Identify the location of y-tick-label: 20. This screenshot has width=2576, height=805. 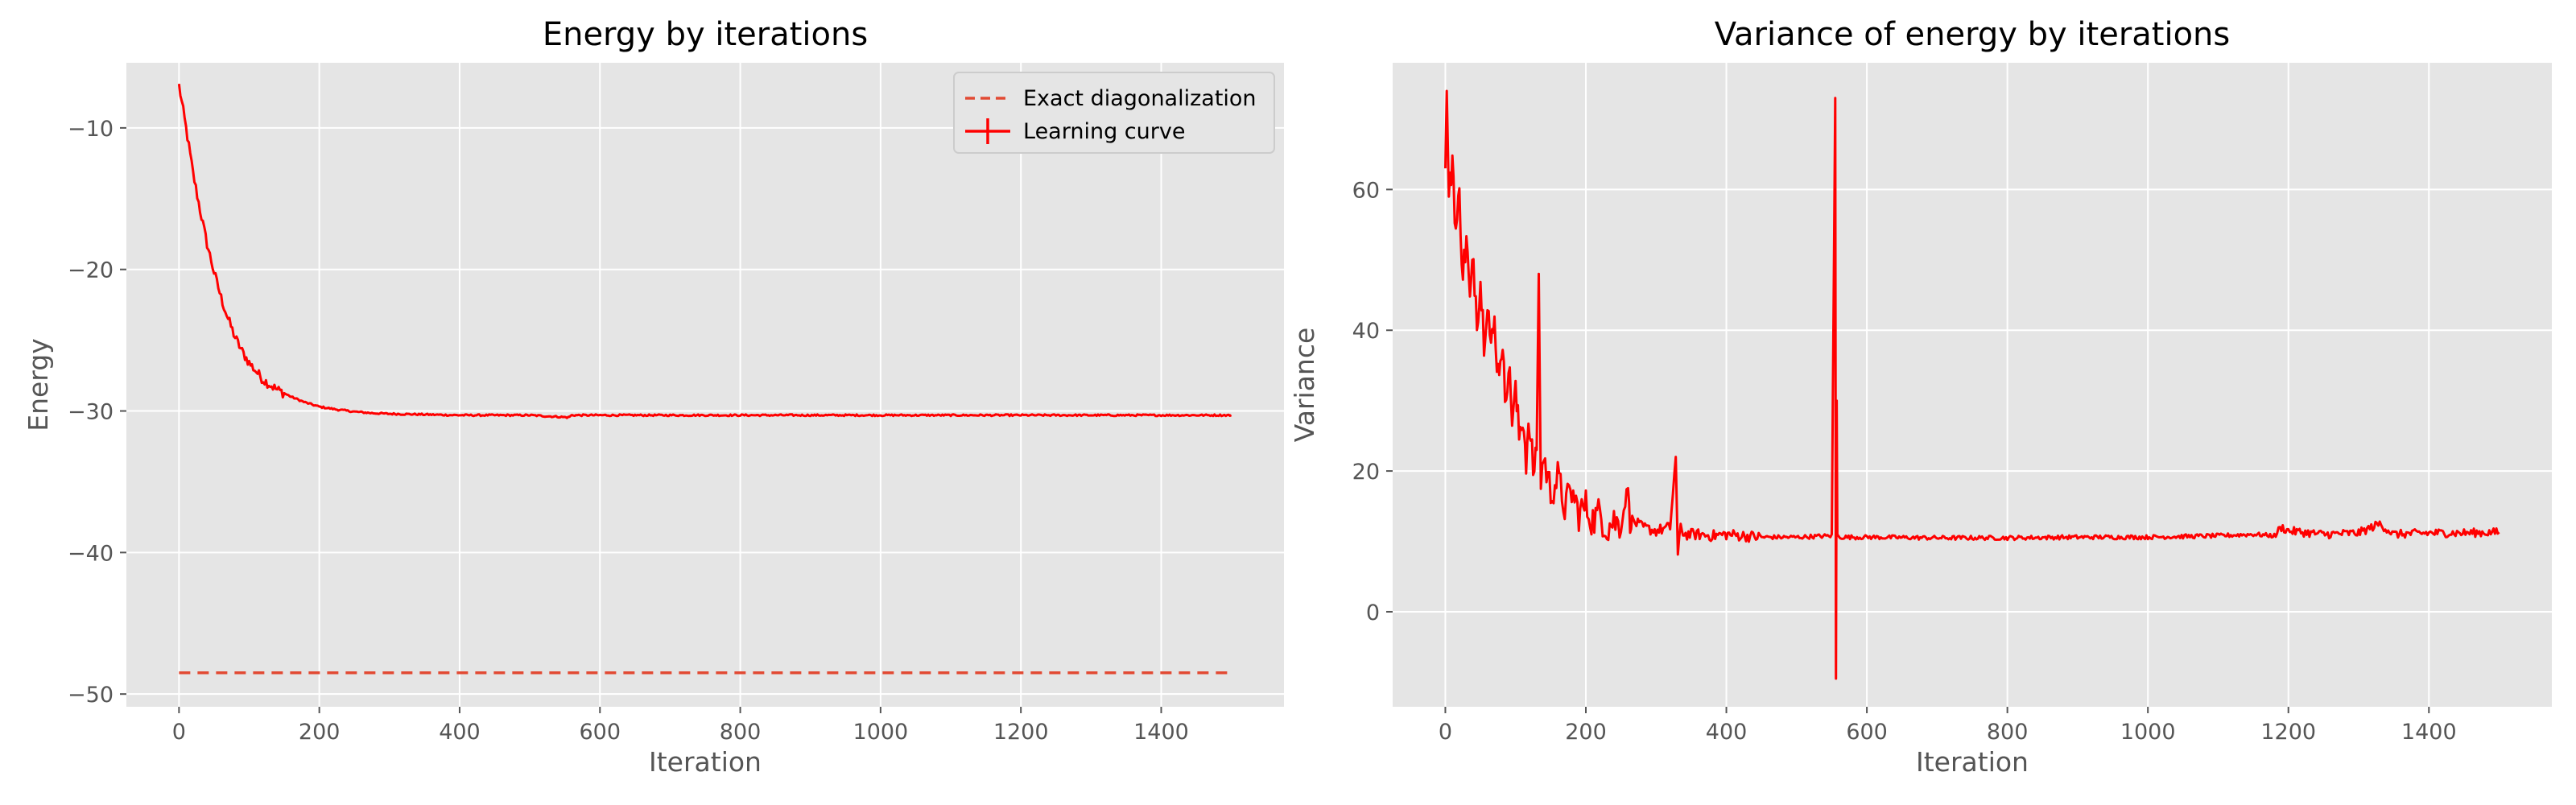
(1366, 472).